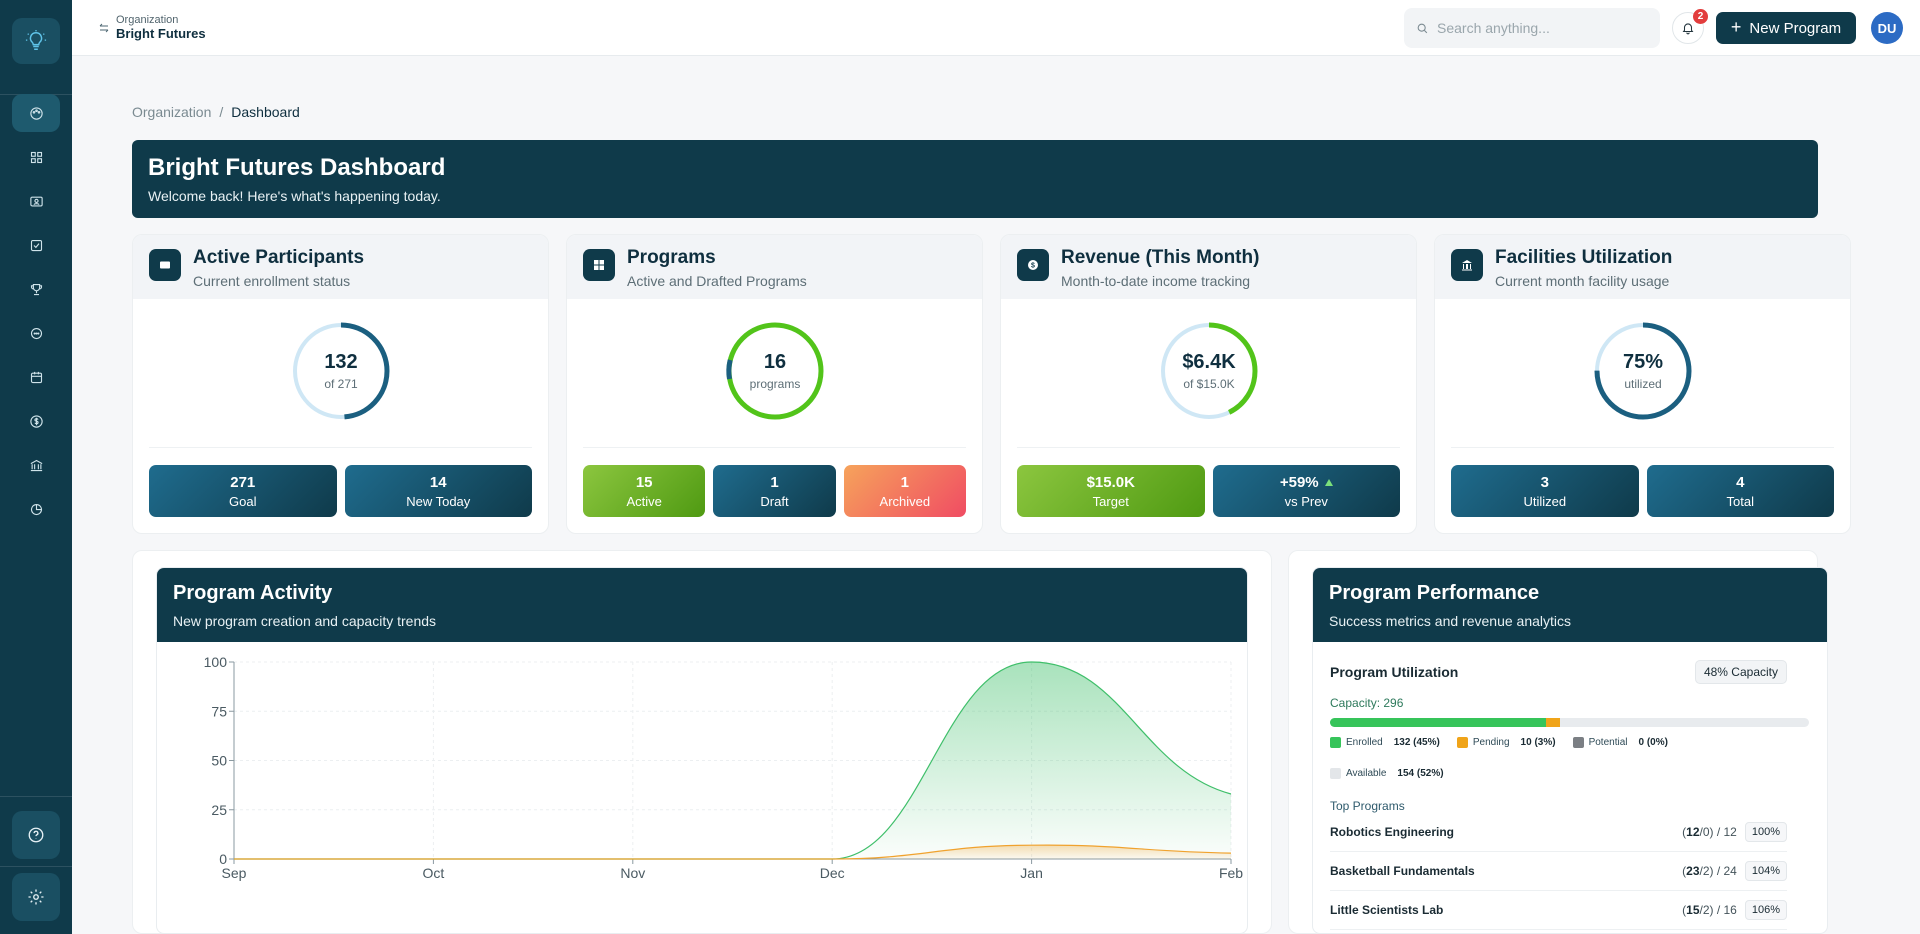 Image resolution: width=1920 pixels, height=934 pixels. What do you see at coordinates (1558, 871) in the screenshot?
I see `list-item: Basketball Fundamentals (23/2) / 24 104%` at bounding box center [1558, 871].